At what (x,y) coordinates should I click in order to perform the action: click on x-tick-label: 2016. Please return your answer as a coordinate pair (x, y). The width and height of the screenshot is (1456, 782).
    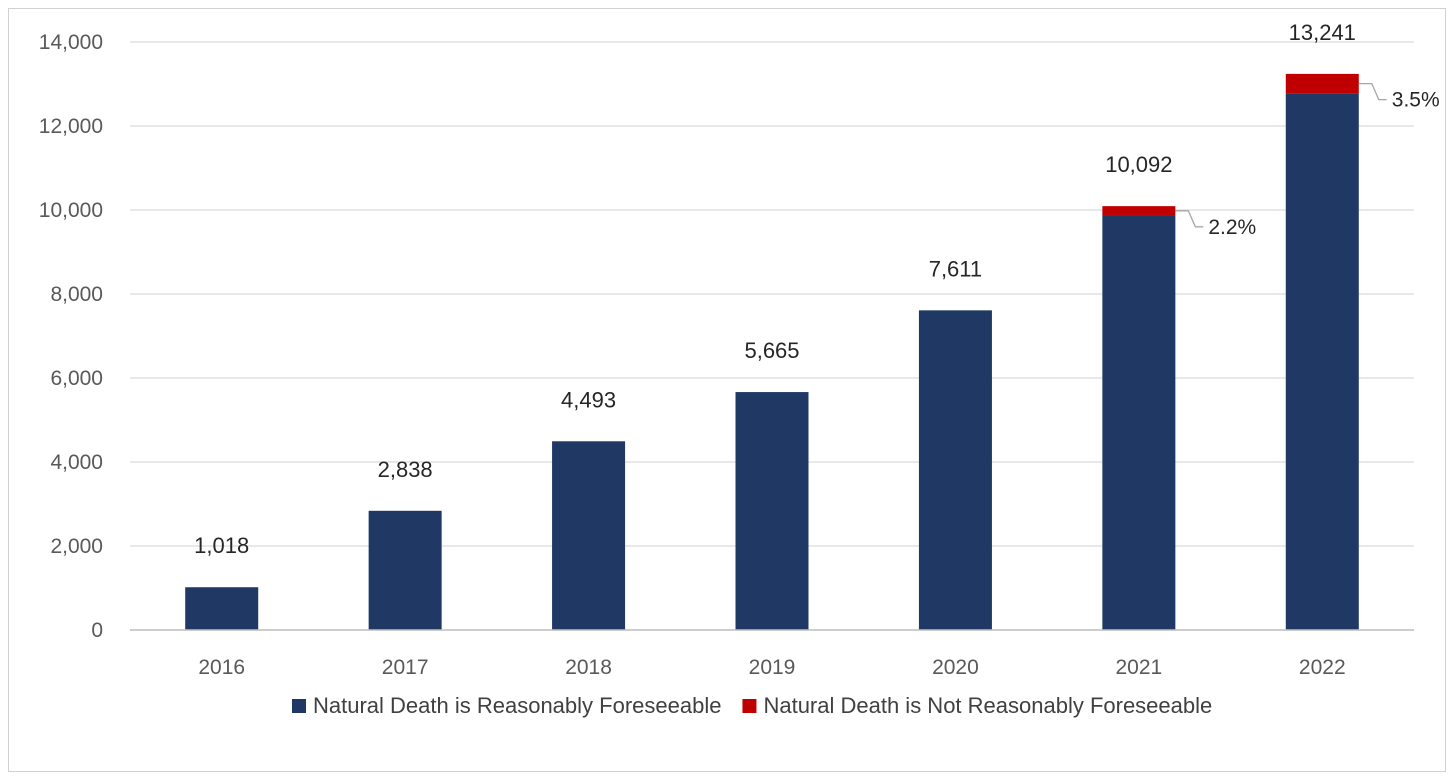
    Looking at the image, I should click on (221, 667).